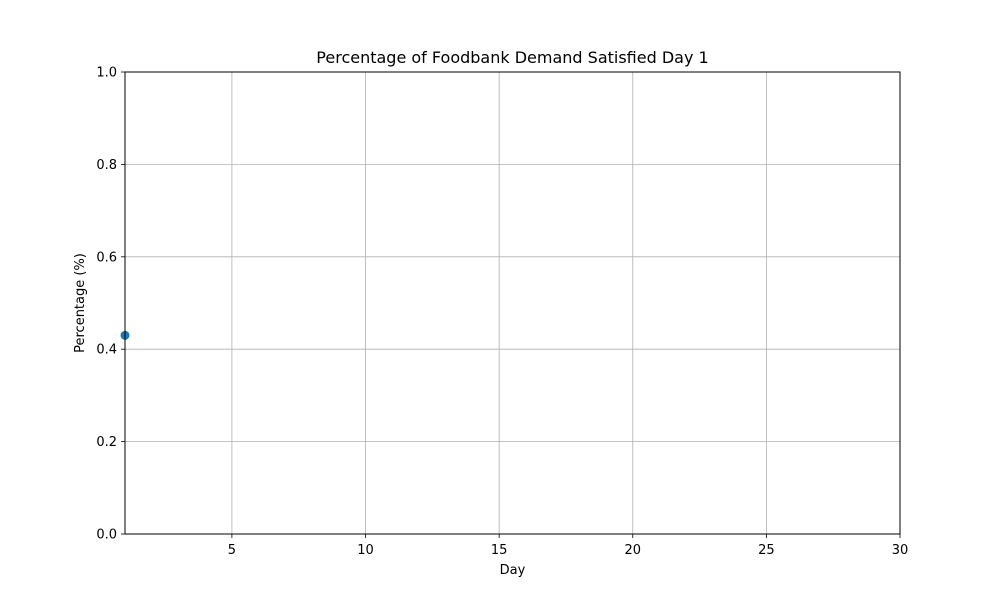 This screenshot has height=600, width=1000. What do you see at coordinates (232, 550) in the screenshot?
I see `x-tick-label: 5` at bounding box center [232, 550].